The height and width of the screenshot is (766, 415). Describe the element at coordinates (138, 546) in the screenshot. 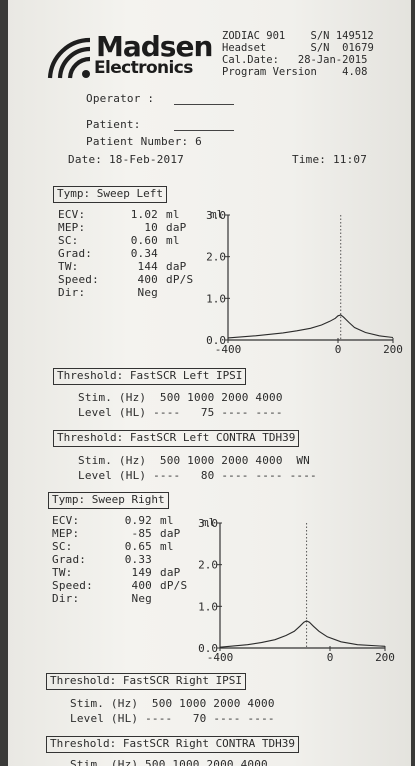

I see `measure-value: 0.65` at that location.